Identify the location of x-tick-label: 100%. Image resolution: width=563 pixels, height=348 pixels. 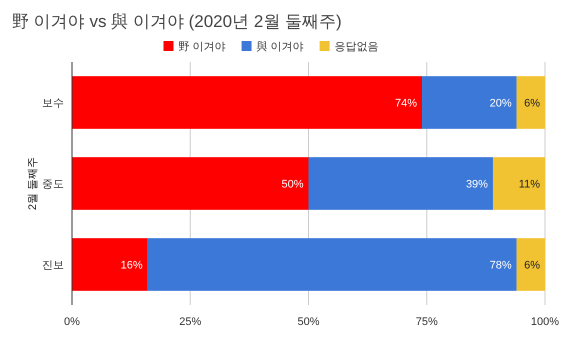
(545, 322).